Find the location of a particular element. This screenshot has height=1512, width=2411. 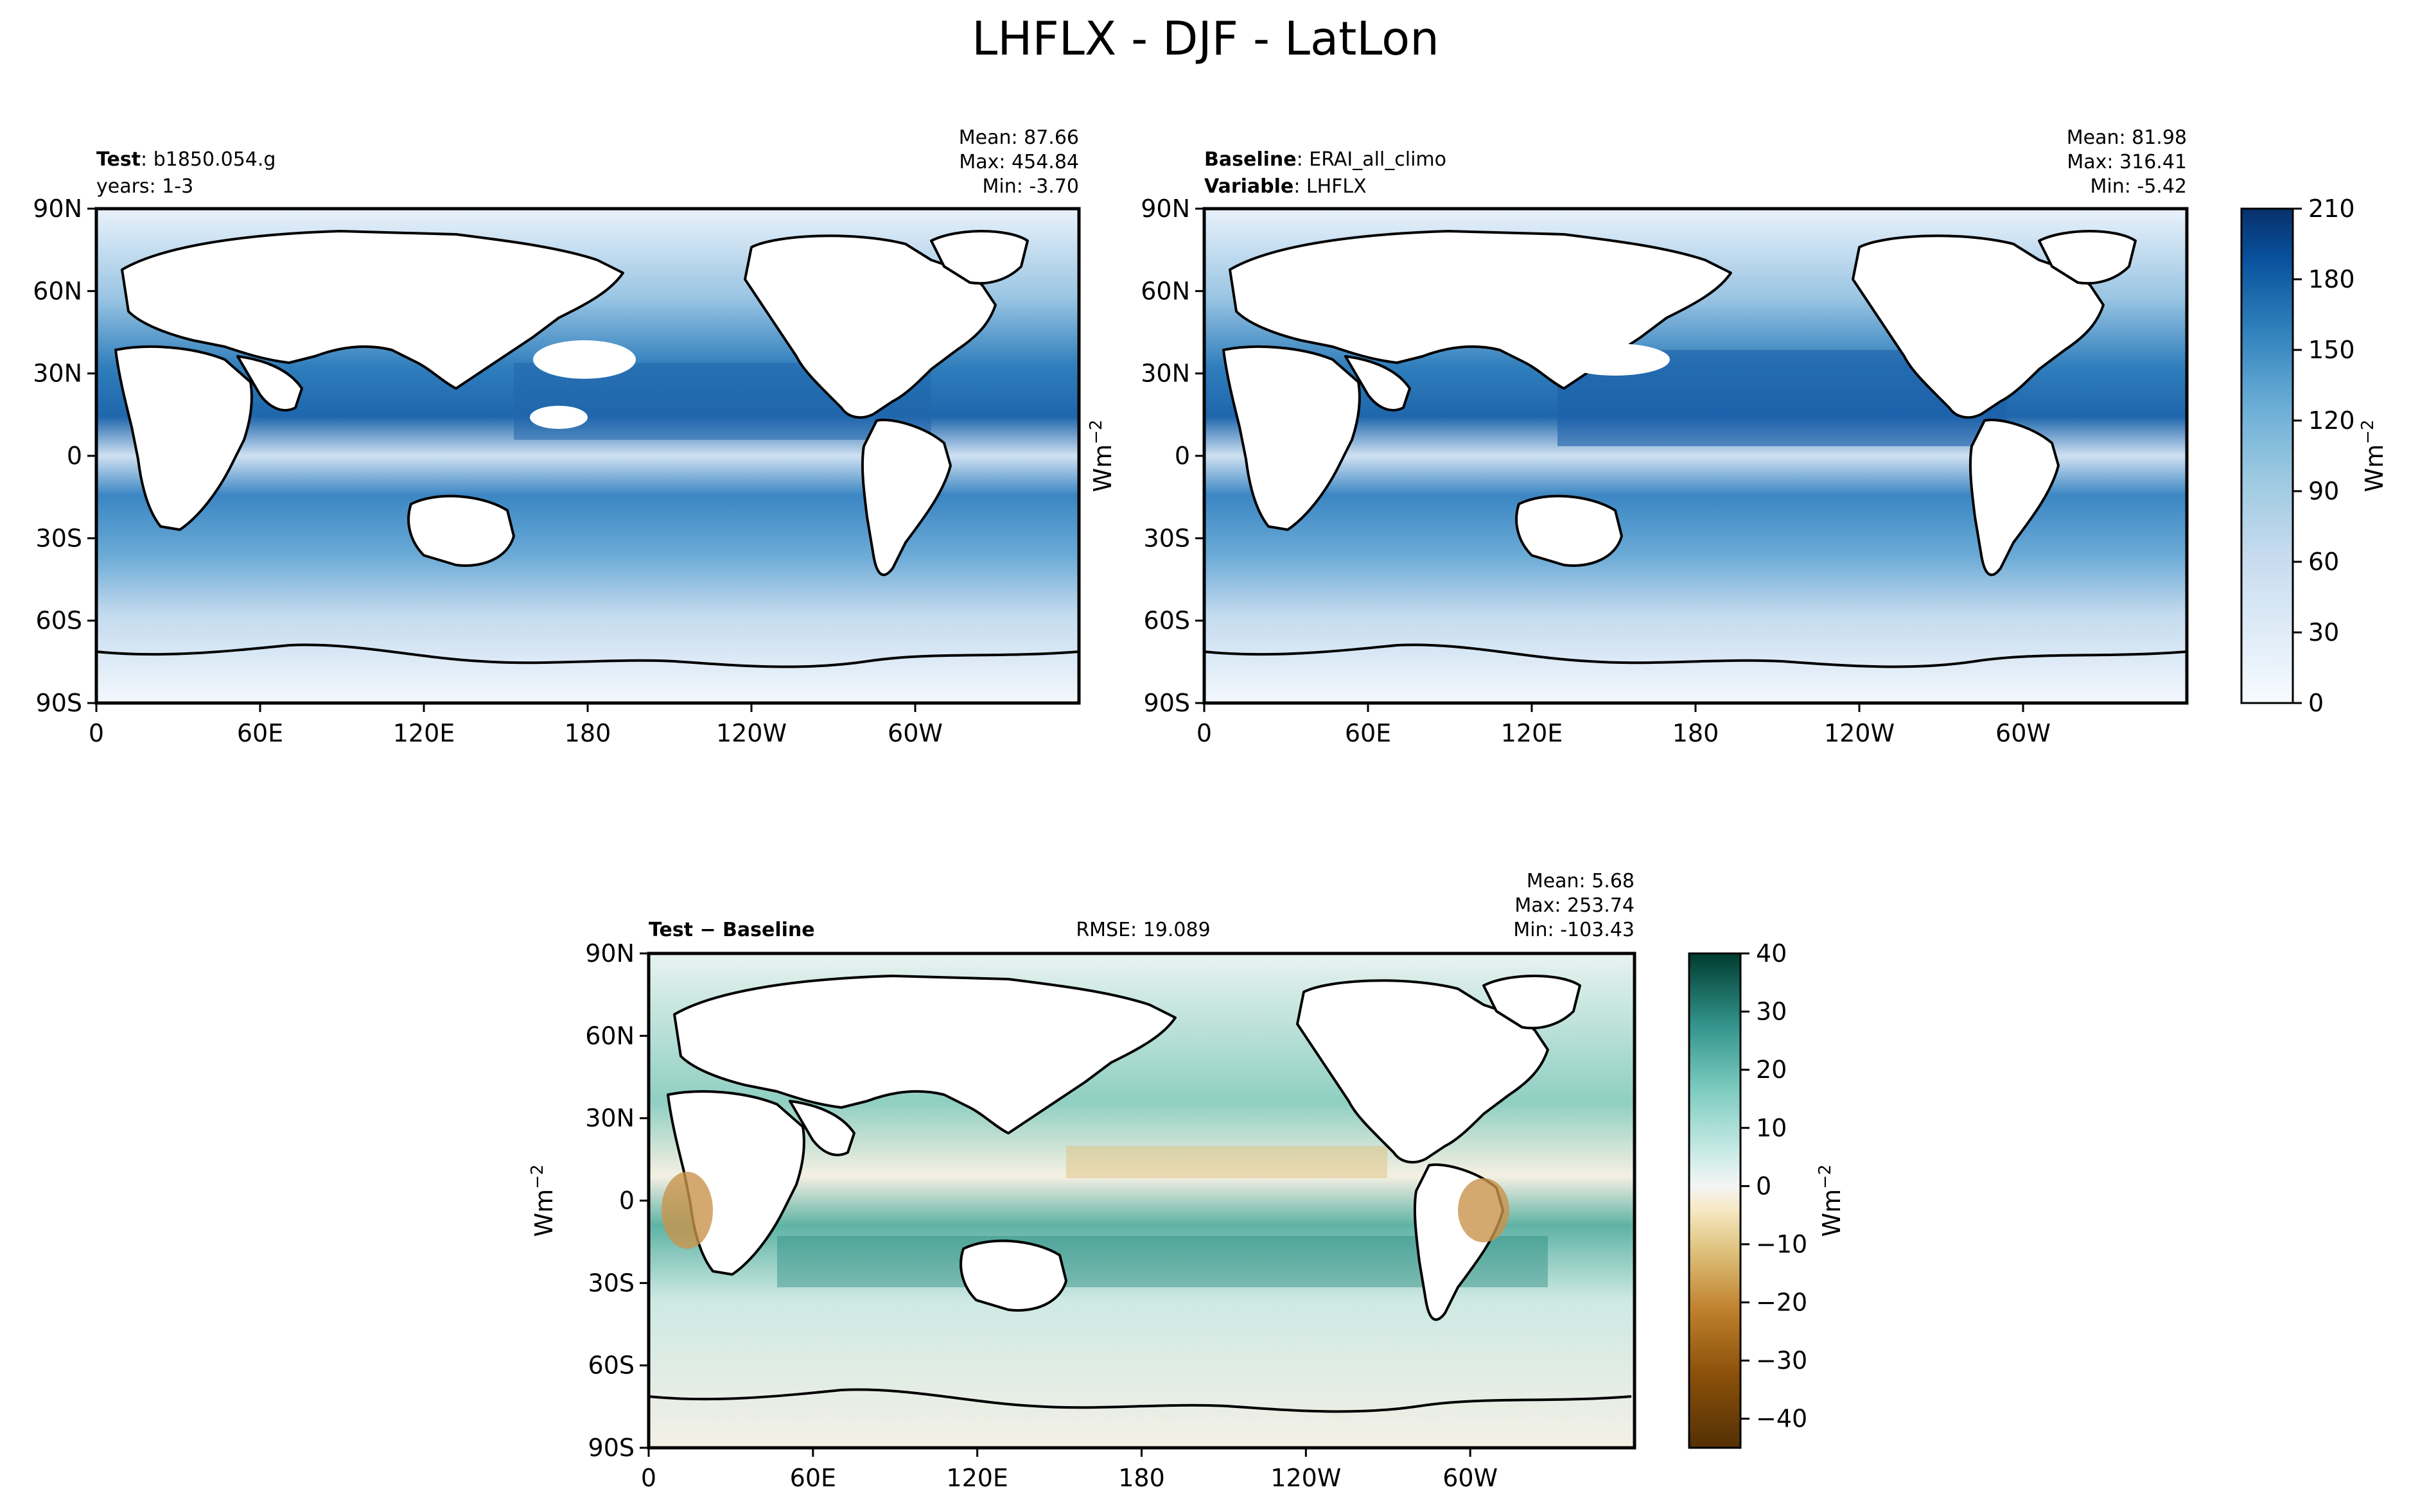

colorbar-tick-label: 210 is located at coordinates (2332, 209).